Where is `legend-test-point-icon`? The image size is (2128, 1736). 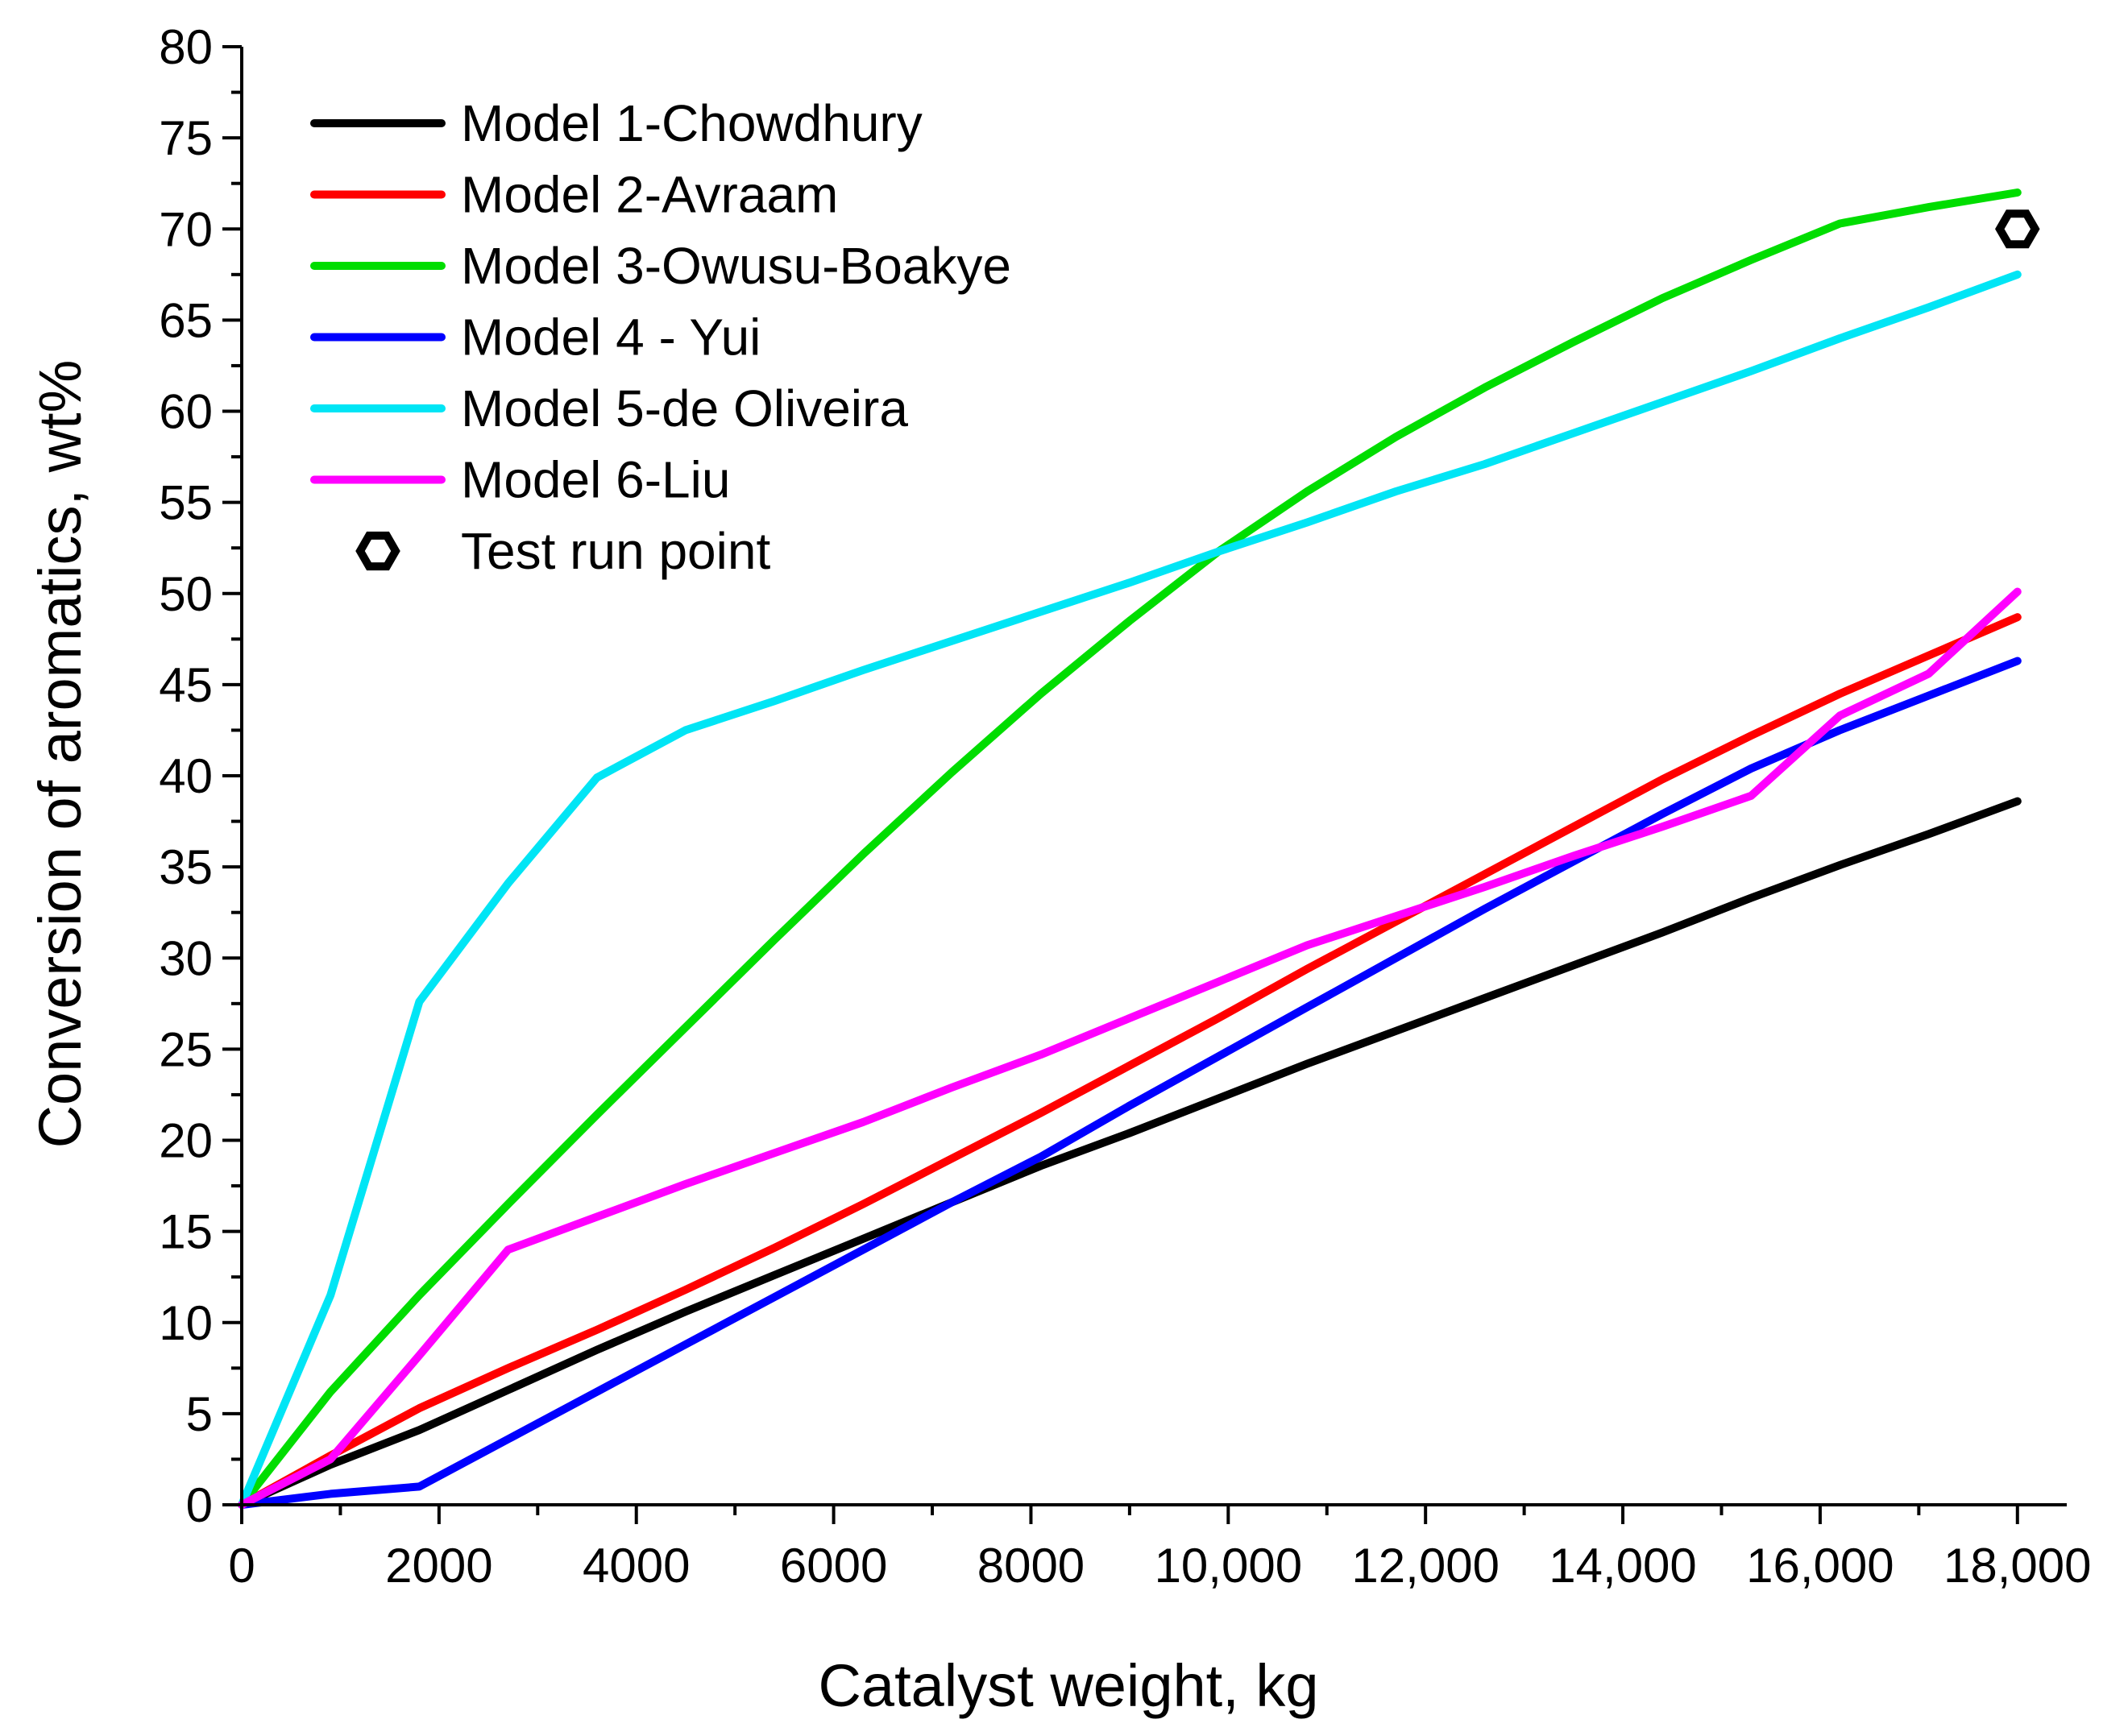 legend-test-point-icon is located at coordinates (377, 551).